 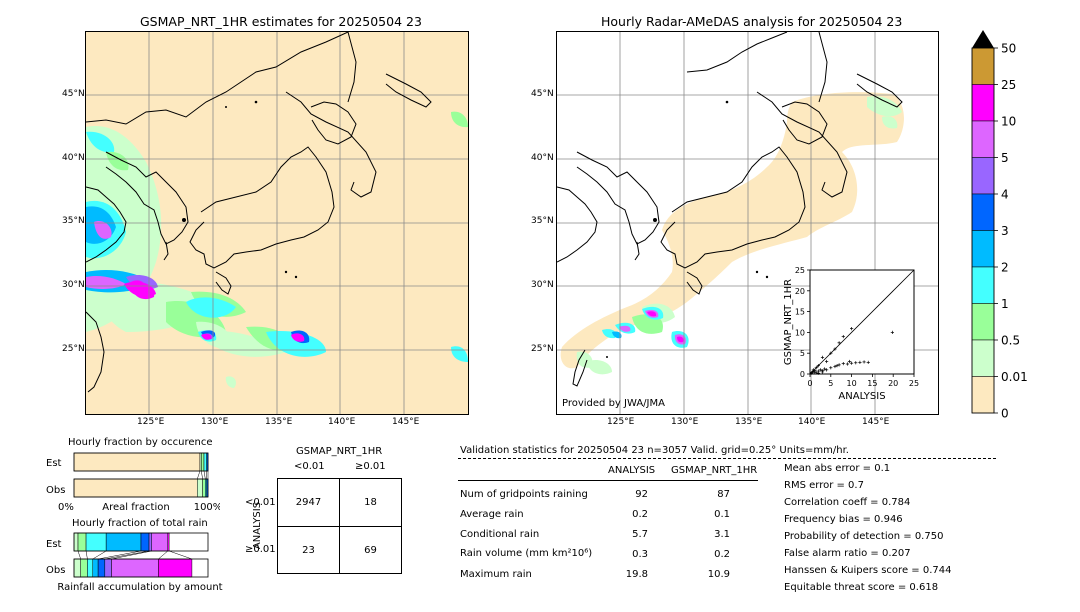 What do you see at coordinates (141, 488) in the screenshot?
I see `occurrence-bar-frame` at bounding box center [141, 488].